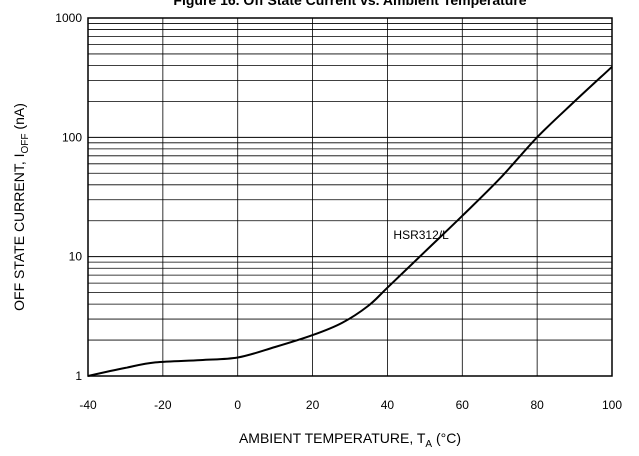 Image resolution: width=639 pixels, height=456 pixels. Describe the element at coordinates (68, 18) in the screenshot. I see `y-tick-label: 1000` at that location.